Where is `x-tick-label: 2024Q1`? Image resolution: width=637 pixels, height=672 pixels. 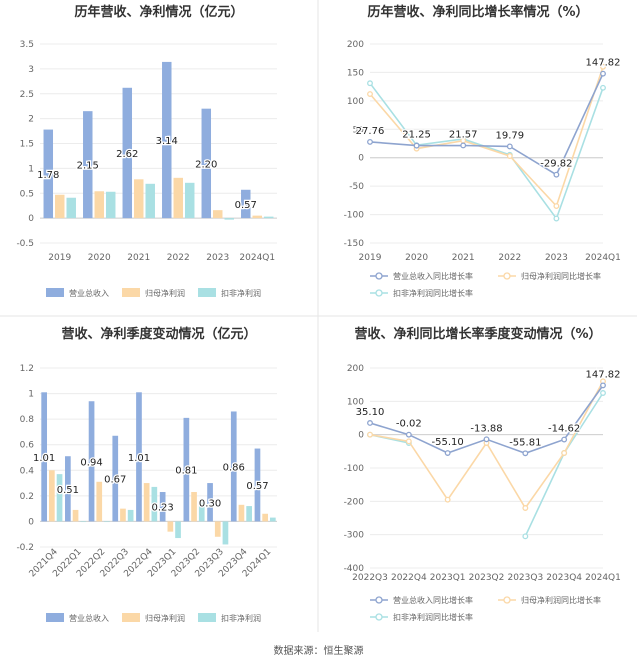
x-tick-label: 2024Q1 is located at coordinates (603, 578).